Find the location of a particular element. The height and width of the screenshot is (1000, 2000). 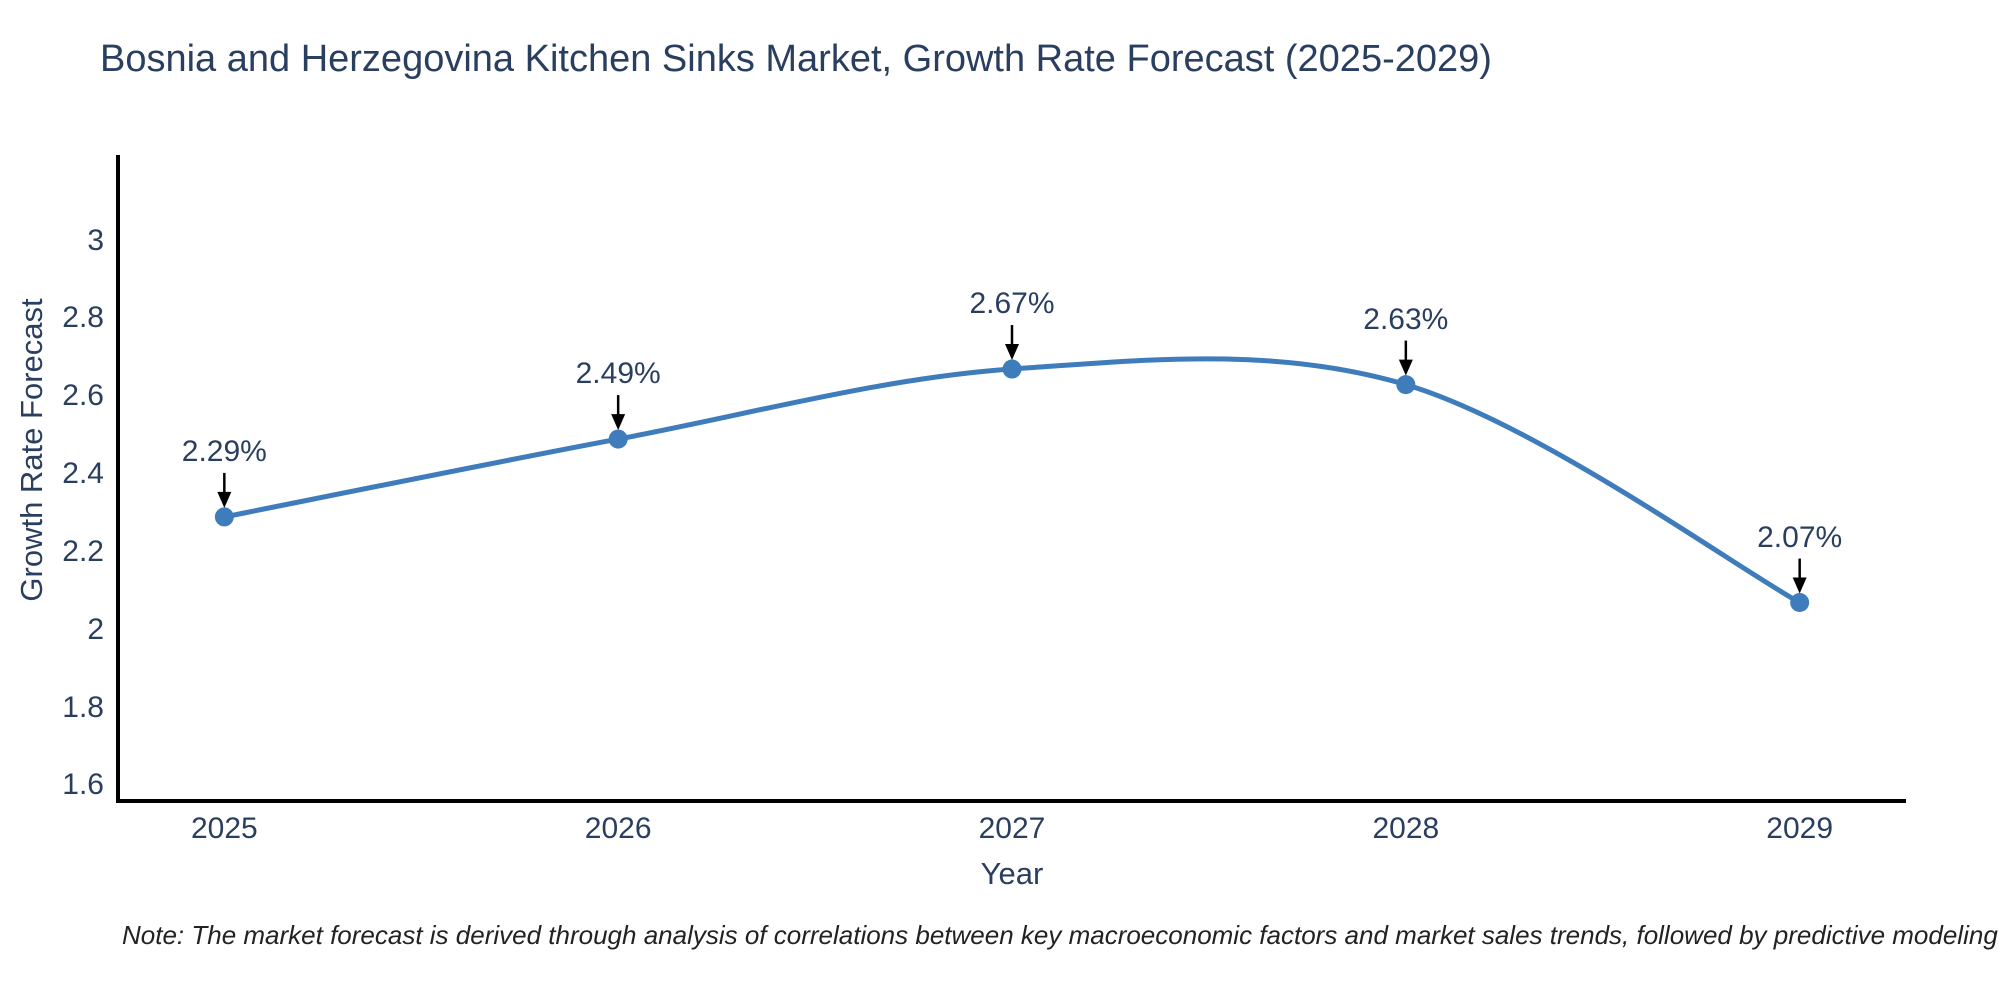

point-value-label: 2.29% is located at coordinates (224, 451).